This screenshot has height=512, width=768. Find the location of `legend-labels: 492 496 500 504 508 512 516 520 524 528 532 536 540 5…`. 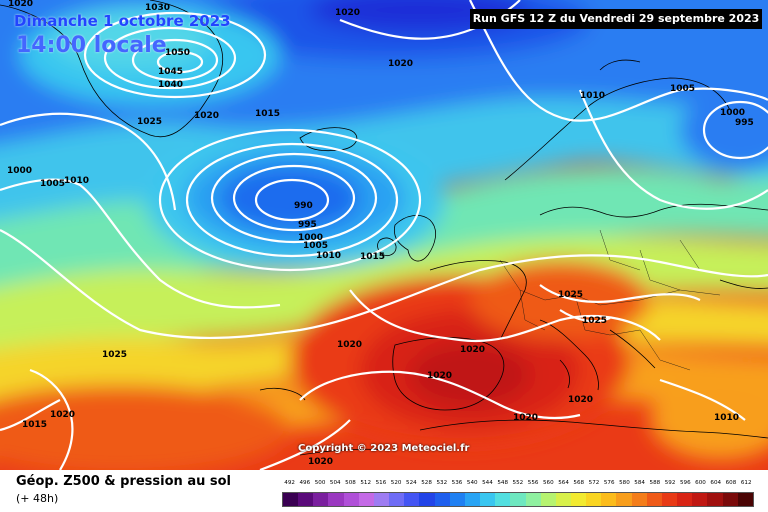

legend-labels: 492 496 500 504 508 512 516 520 524 528 532 536 540 5… is located at coordinates (518, 485).